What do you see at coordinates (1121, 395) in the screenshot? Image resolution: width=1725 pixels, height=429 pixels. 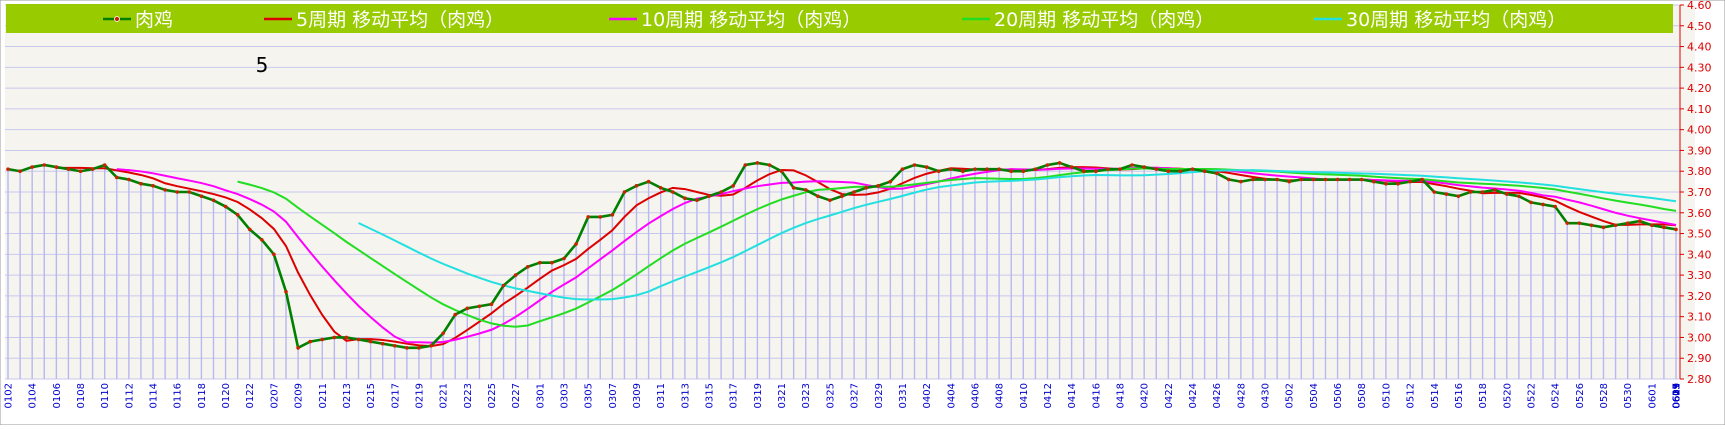 I see `x-tick-label: 0418` at bounding box center [1121, 395].